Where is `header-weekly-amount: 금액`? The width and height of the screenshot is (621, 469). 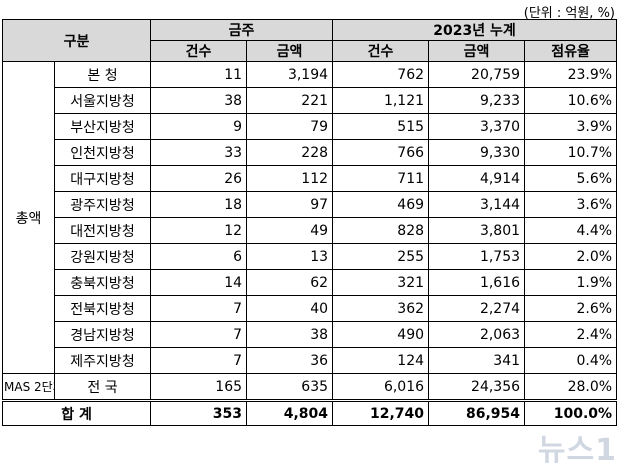 header-weekly-amount: 금액 is located at coordinates (290, 51).